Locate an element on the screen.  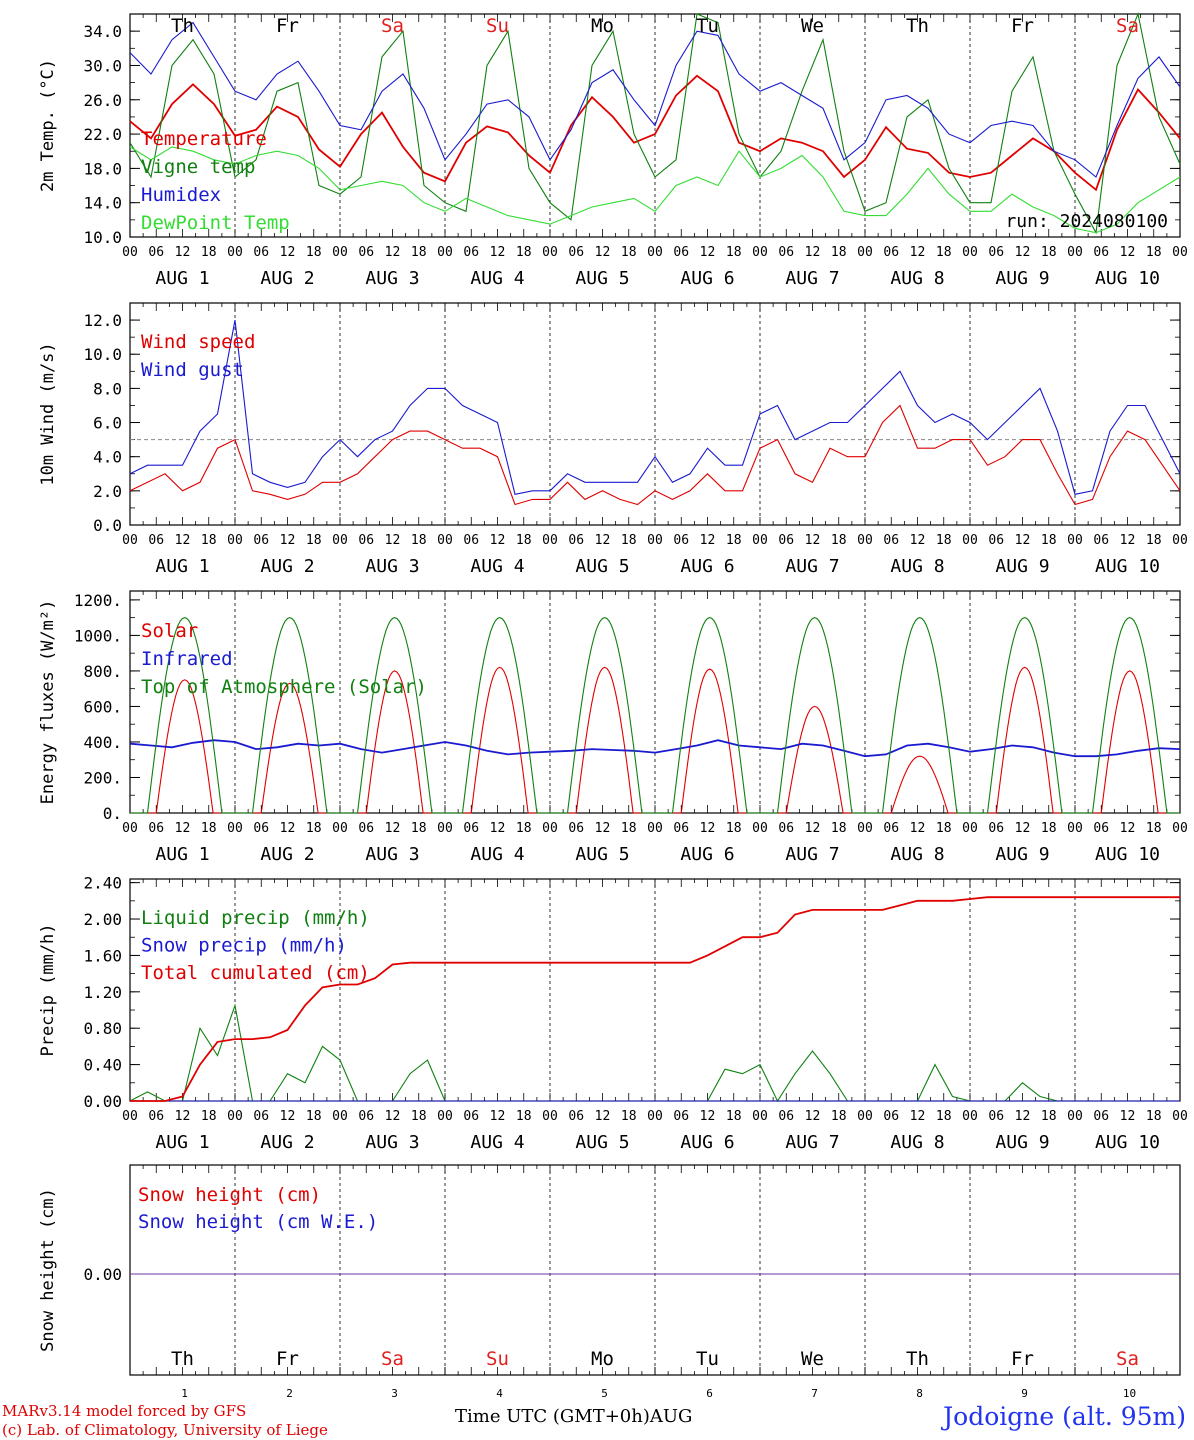
y-tick-label: 4.0 is located at coordinates (107, 457).